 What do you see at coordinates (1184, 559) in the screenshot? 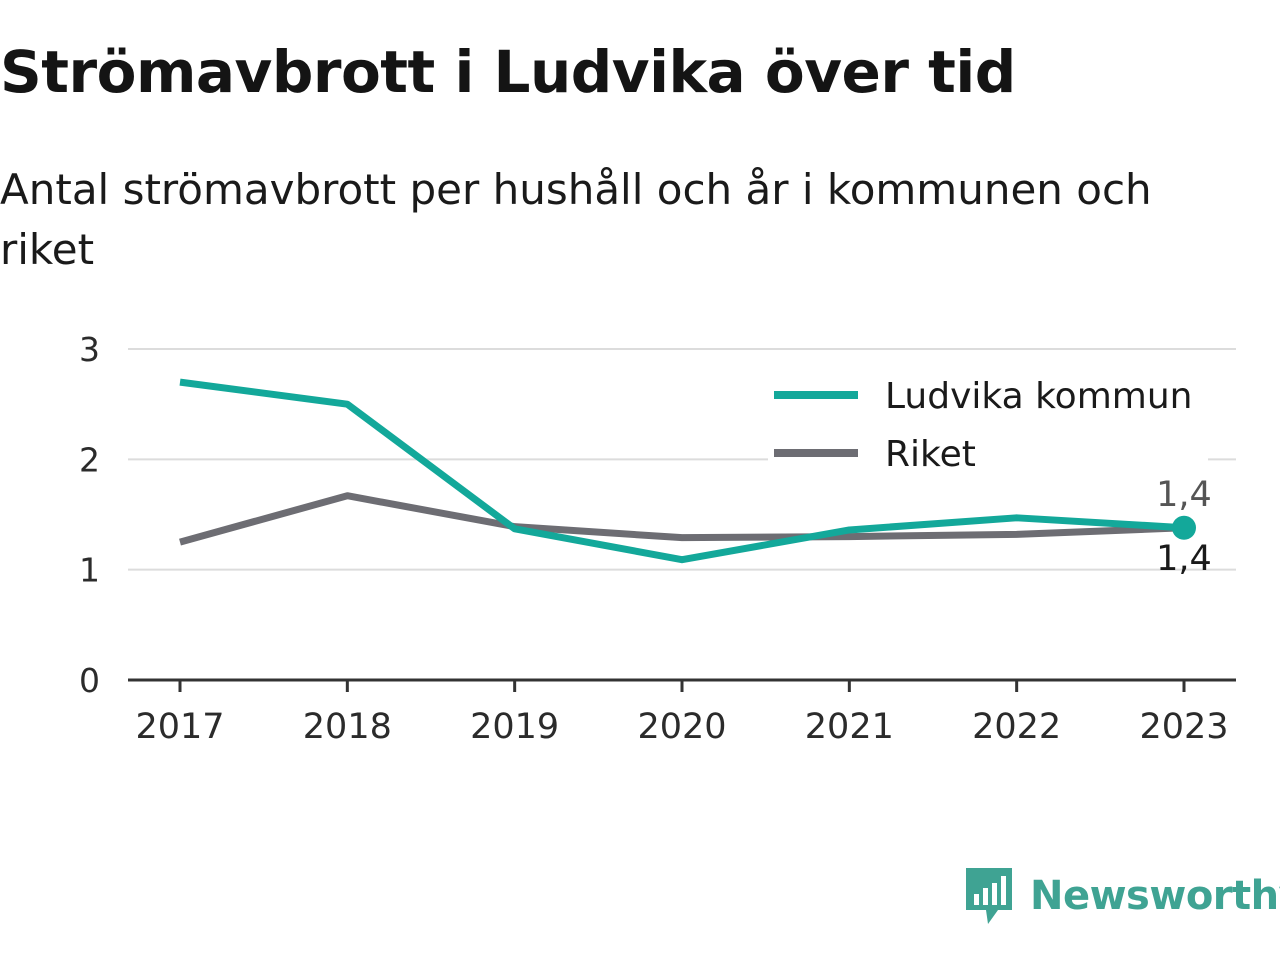
I see `end-label-ludvika: 1,4` at bounding box center [1184, 559].